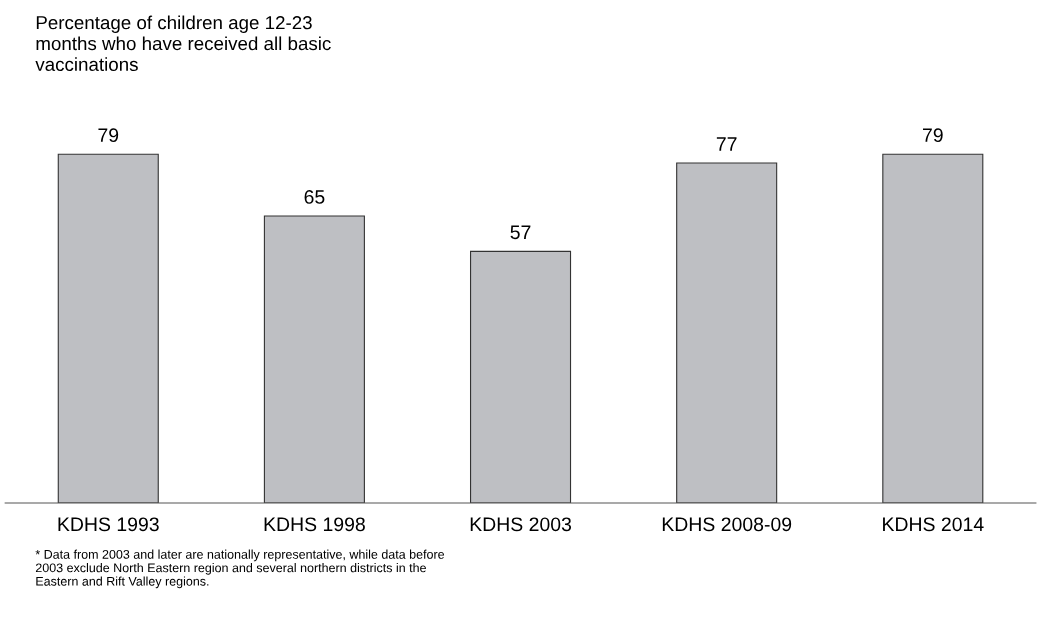 Image resolution: width=1039 pixels, height=621 pixels. I want to click on x-tick-label: KDHS 2014, so click(933, 524).